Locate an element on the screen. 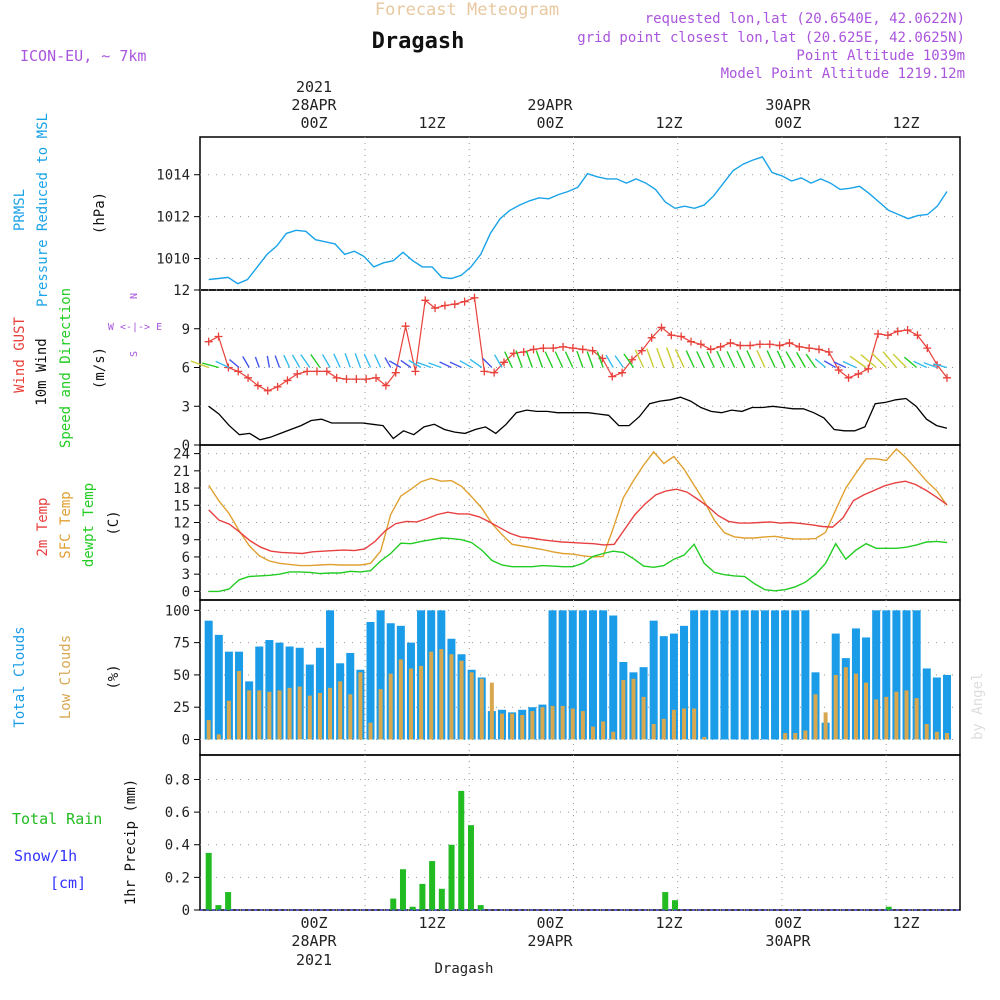  precip-unit: 1hr Precip (mm) is located at coordinates (131, 842).